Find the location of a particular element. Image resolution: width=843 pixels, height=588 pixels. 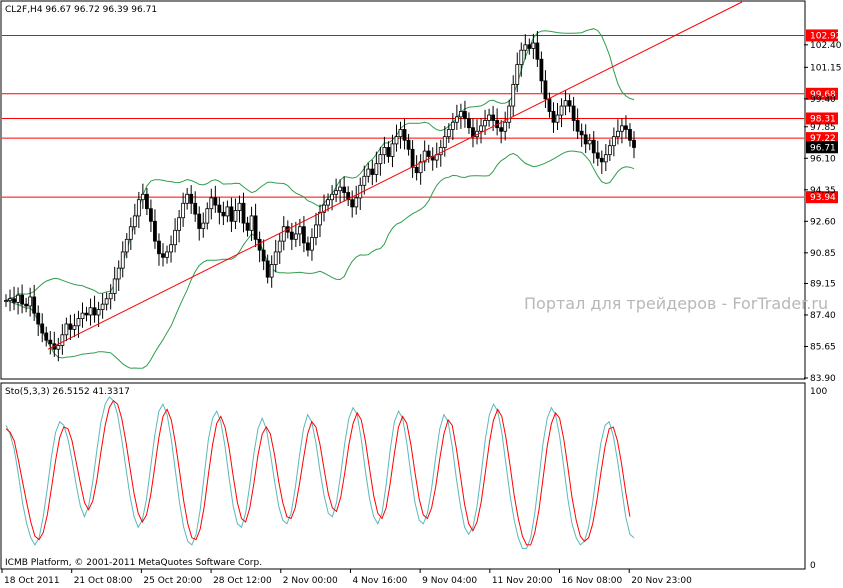

price-tick-label: 102.40 is located at coordinates (826, 46).